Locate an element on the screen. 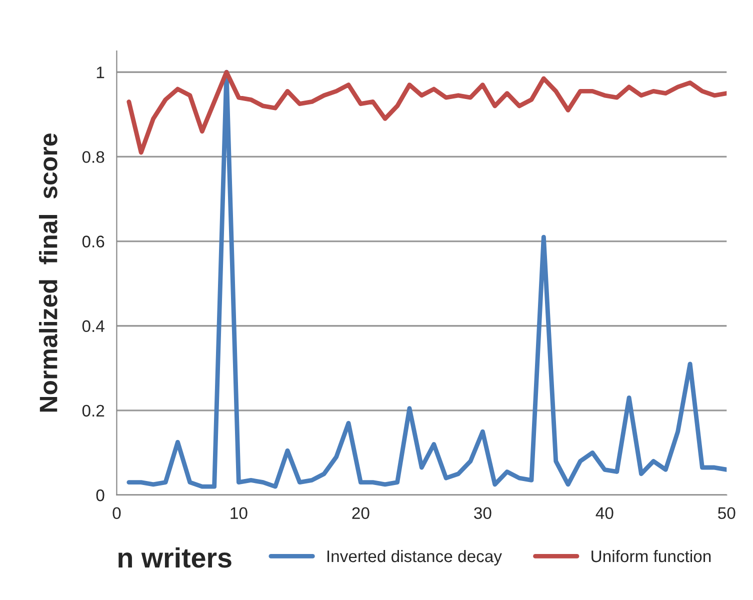 The image size is (753, 600). y-axis-title: Normalized final score is located at coordinates (48, 273).